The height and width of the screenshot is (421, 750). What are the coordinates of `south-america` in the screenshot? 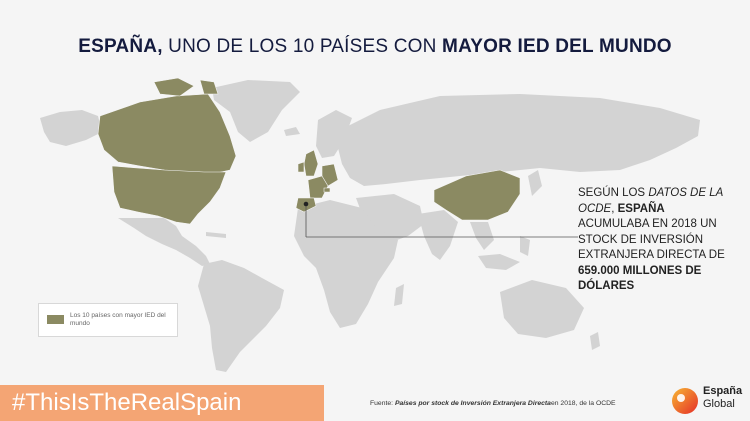 It's located at (241, 316).